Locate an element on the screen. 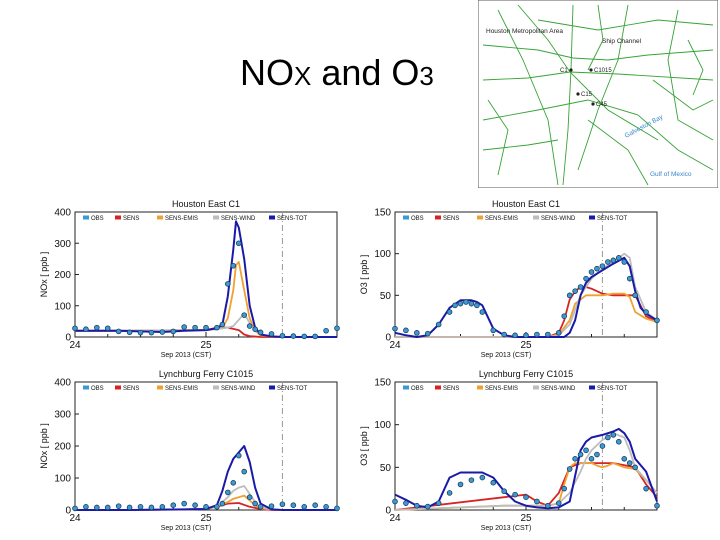 This screenshot has width=720, height=540. title-and-o: and O is located at coordinates (365, 72).